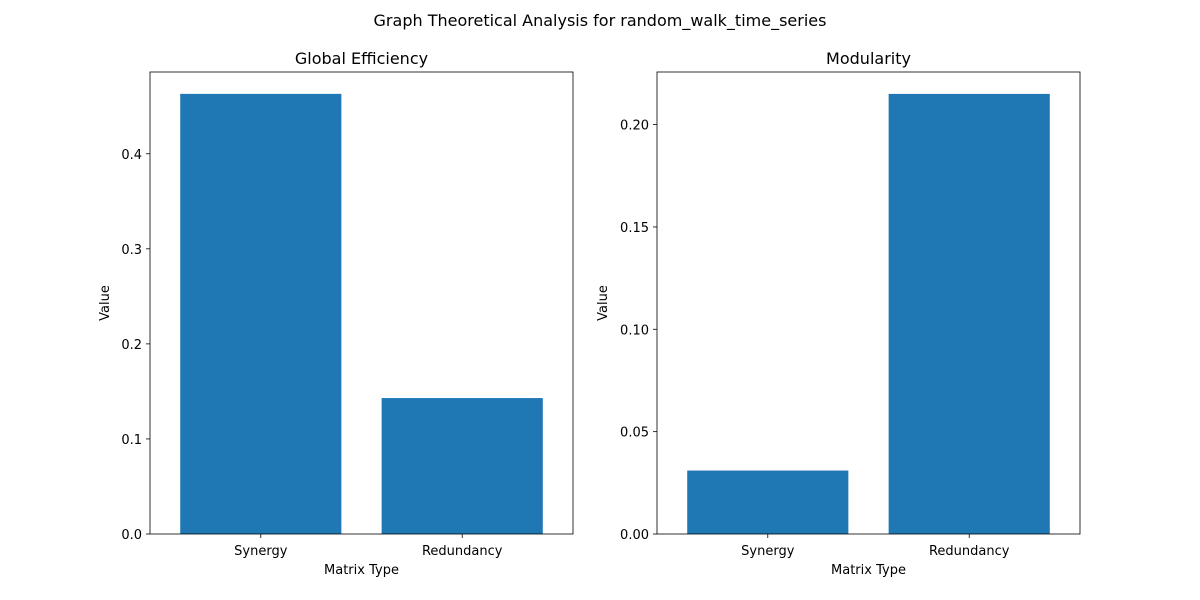 Image resolution: width=1200 pixels, height=600 pixels. I want to click on modularity-xtick-label: Redundancy, so click(969, 551).